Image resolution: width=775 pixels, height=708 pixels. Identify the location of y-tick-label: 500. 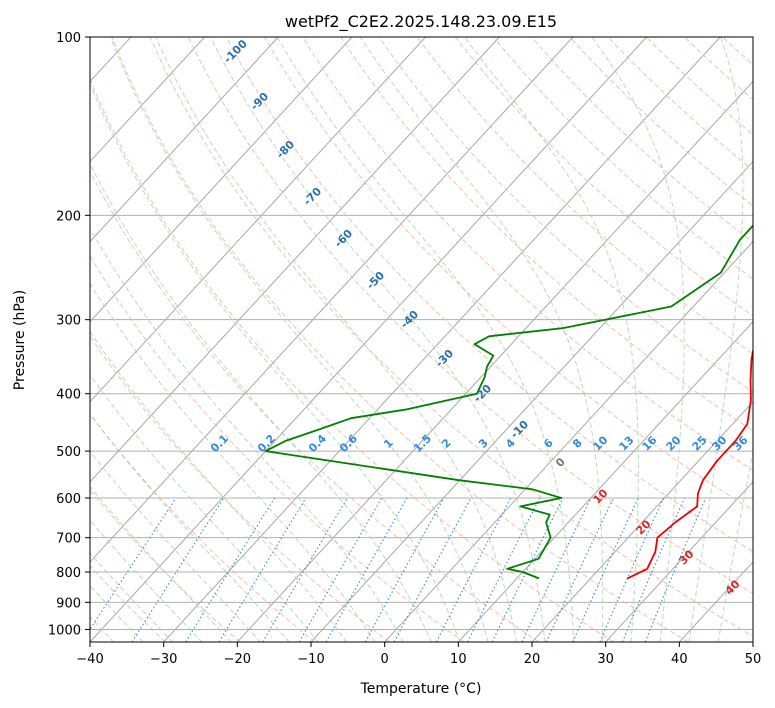
(68, 452).